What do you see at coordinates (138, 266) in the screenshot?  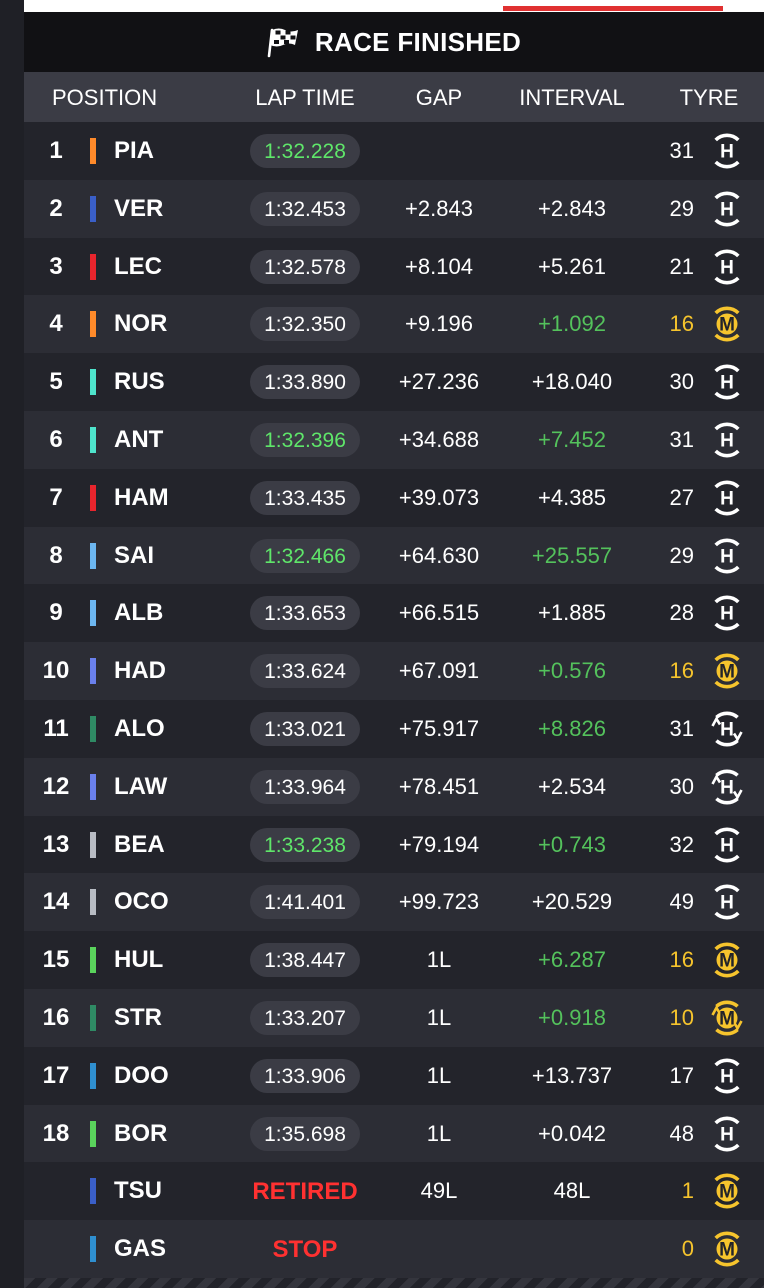 I see `driver-code: LEC` at bounding box center [138, 266].